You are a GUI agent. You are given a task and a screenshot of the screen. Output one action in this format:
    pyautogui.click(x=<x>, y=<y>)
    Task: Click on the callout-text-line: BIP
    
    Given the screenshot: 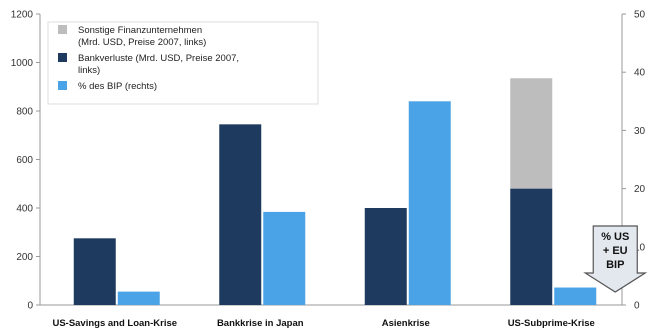 What is the action you would take?
    pyautogui.click(x=615, y=265)
    